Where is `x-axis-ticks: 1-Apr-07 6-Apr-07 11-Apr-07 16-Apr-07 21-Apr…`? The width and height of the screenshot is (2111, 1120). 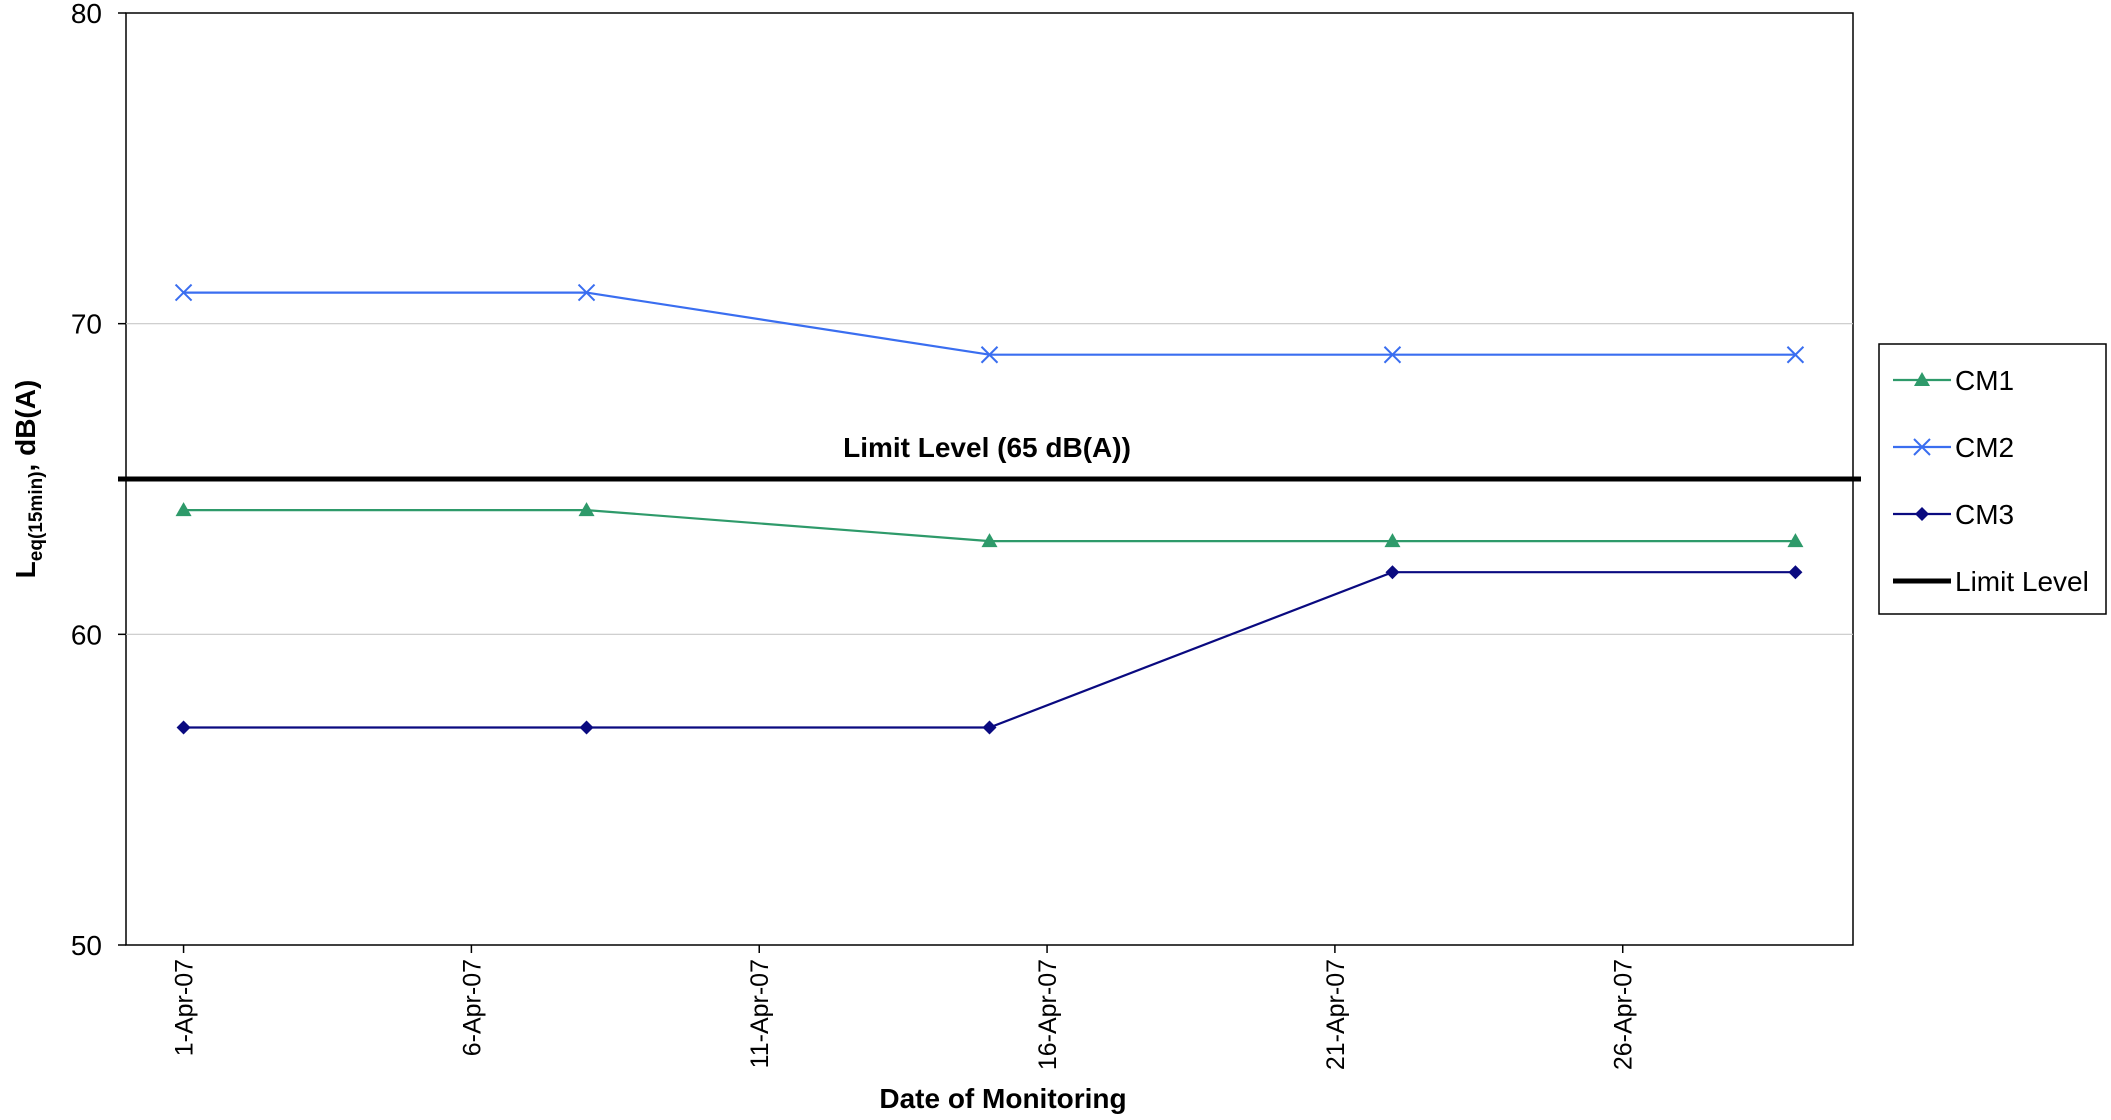
x-axis-ticks: 1-Apr-07 6-Apr-07 11-Apr-07 16-Apr-07 21-Apr… is located at coordinates (904, 1007).